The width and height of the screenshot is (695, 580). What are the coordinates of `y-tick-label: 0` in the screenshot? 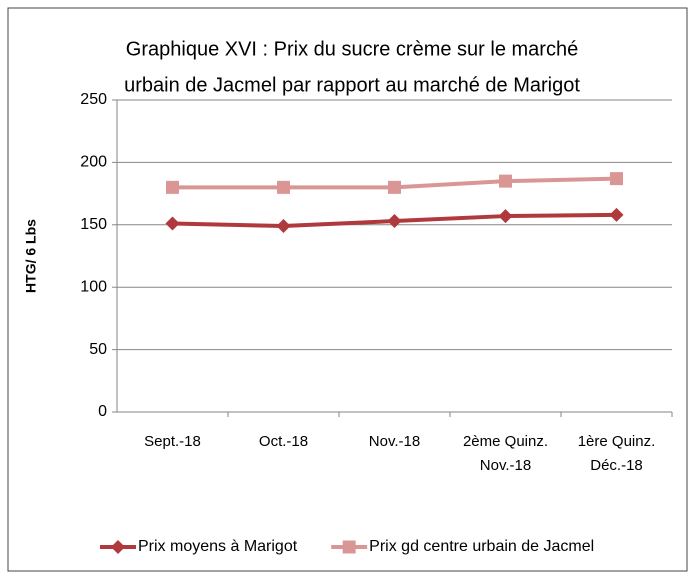 It's located at (102, 411).